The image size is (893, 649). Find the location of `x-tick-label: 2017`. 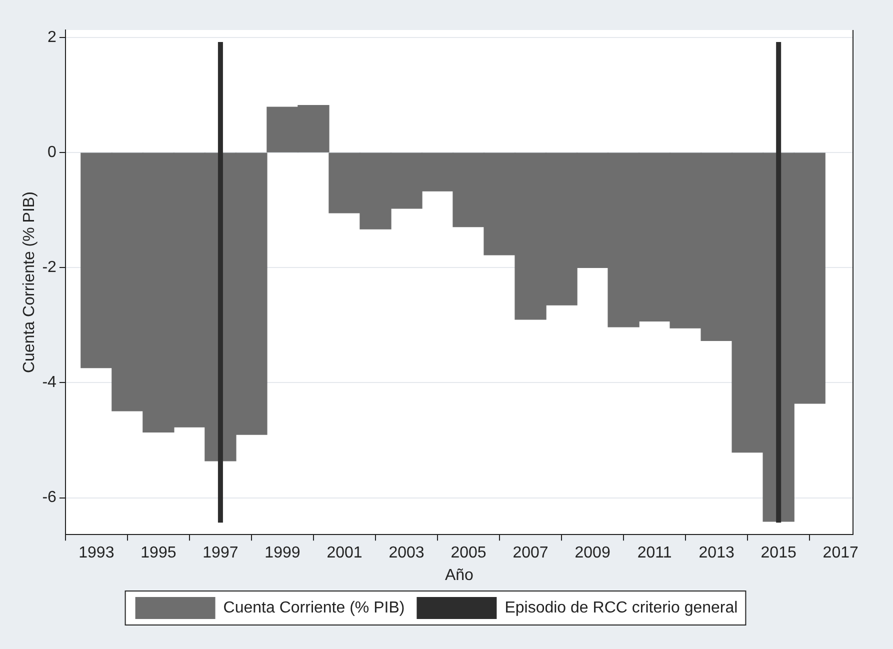

x-tick-label: 2017 is located at coordinates (840, 553).